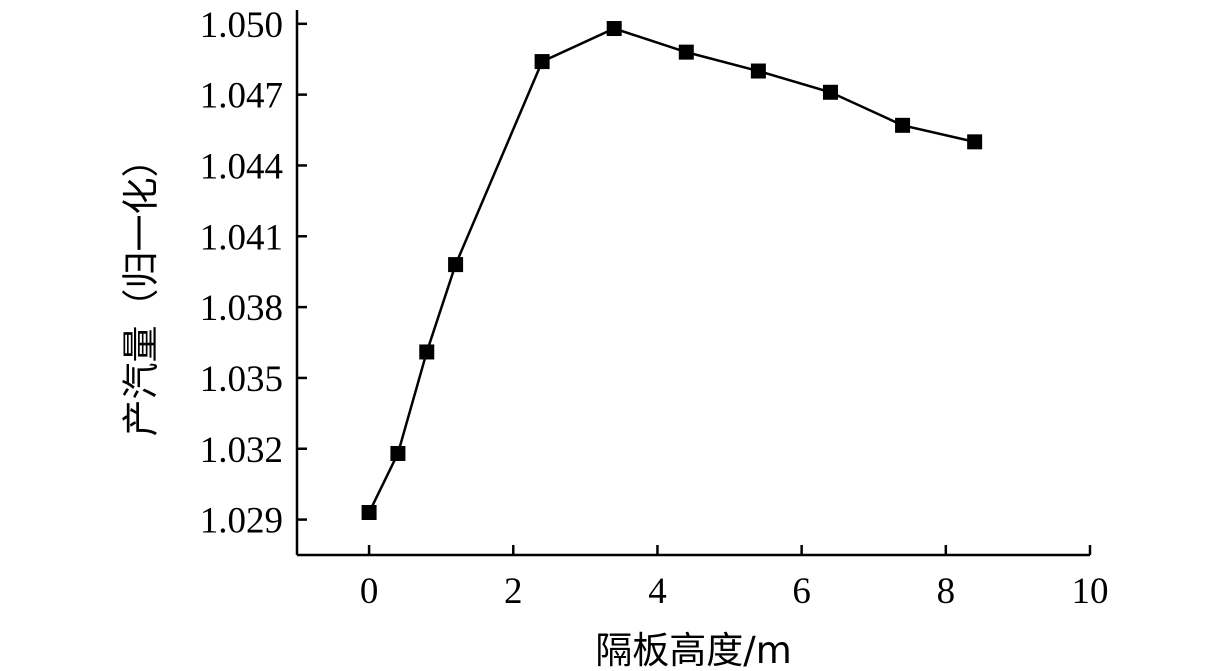 The width and height of the screenshot is (1228, 671). Describe the element at coordinates (241, 166) in the screenshot. I see `y-tick-label: 1.044` at that location.